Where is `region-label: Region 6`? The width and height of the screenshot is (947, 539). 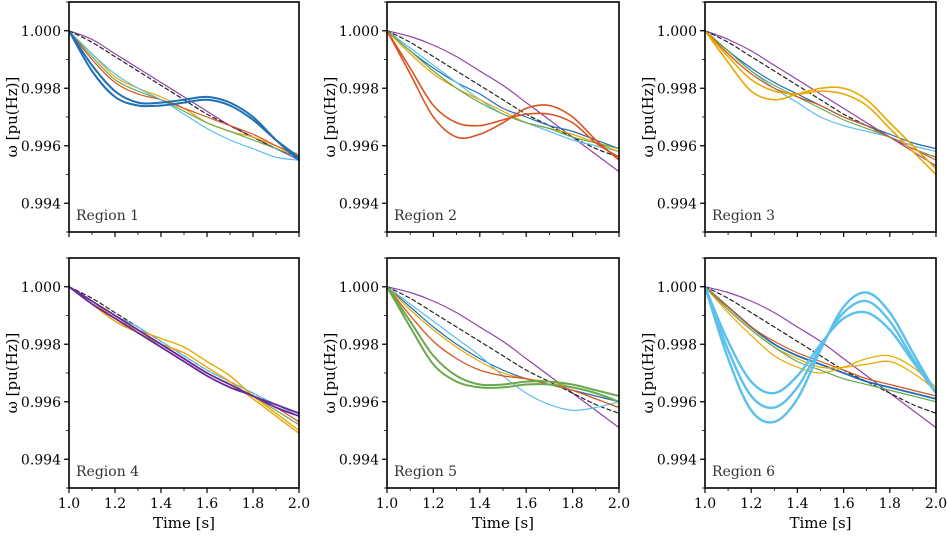
region-label: Region 6 is located at coordinates (743, 472).